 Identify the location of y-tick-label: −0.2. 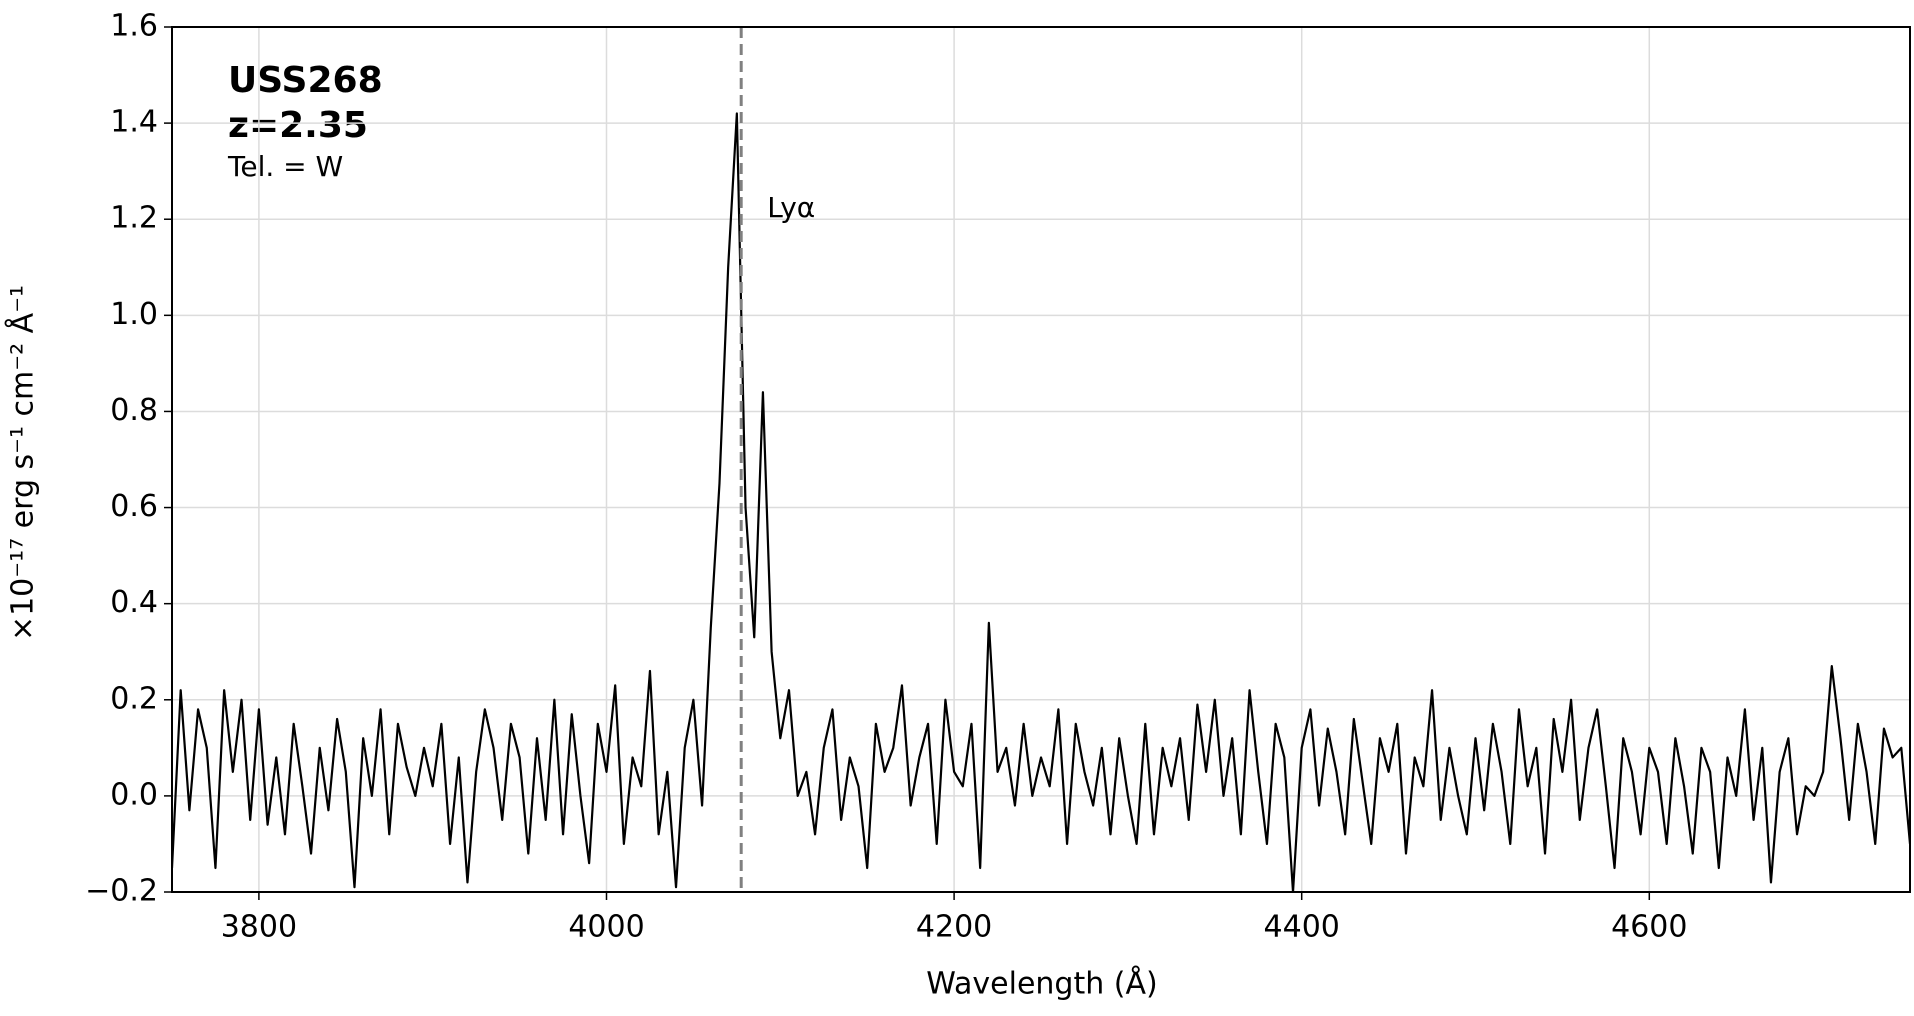
(121, 891).